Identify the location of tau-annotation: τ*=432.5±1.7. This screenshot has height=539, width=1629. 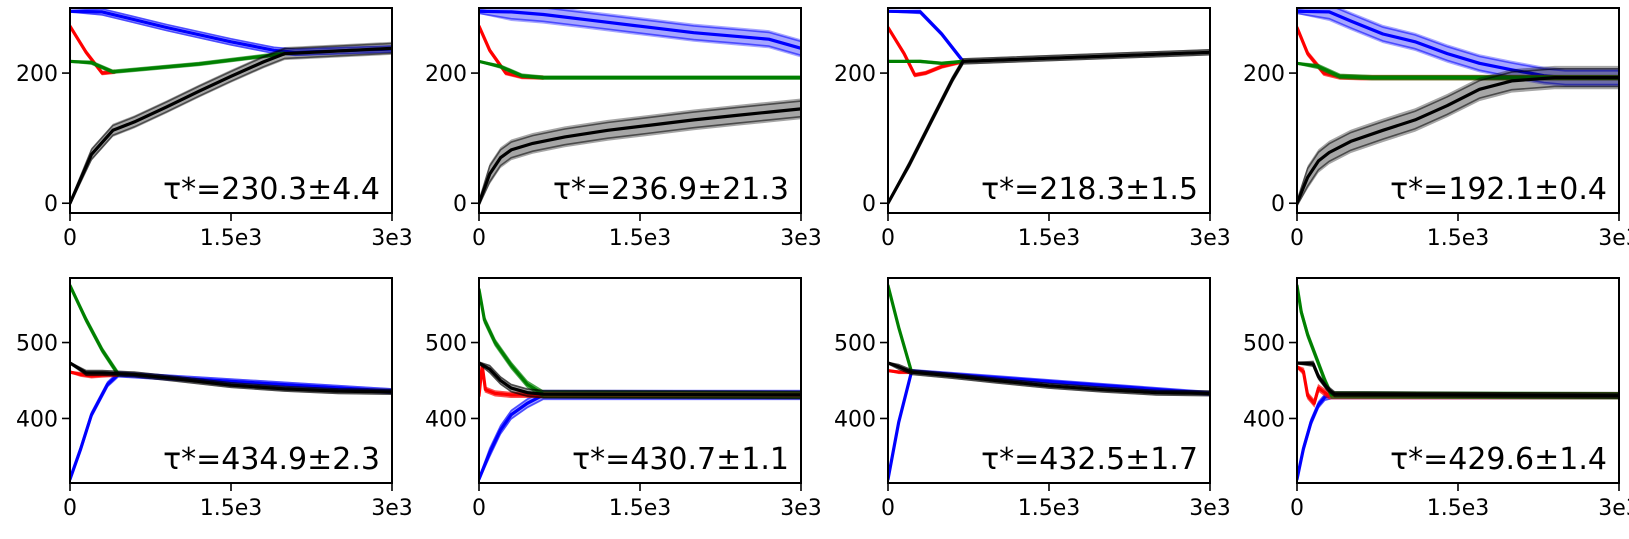
(1089, 459).